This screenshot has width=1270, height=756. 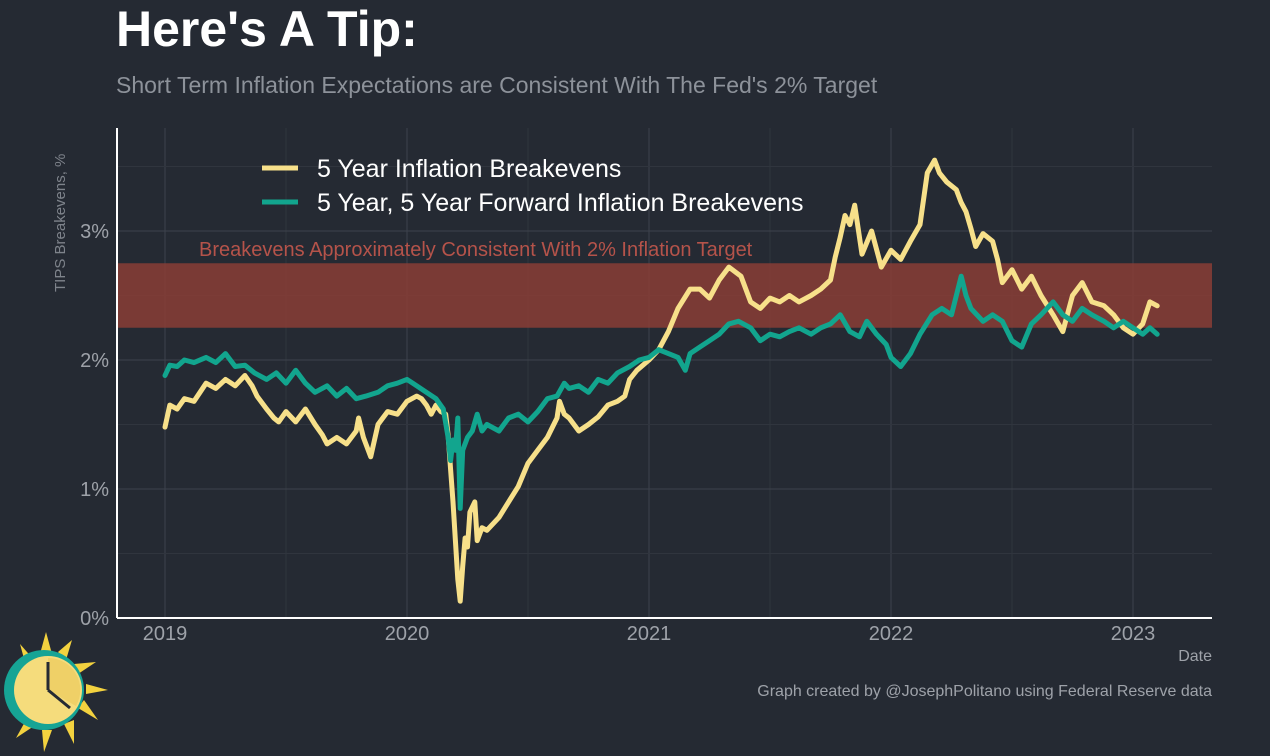 What do you see at coordinates (94, 232) in the screenshot?
I see `y-tick-label: 3%` at bounding box center [94, 232].